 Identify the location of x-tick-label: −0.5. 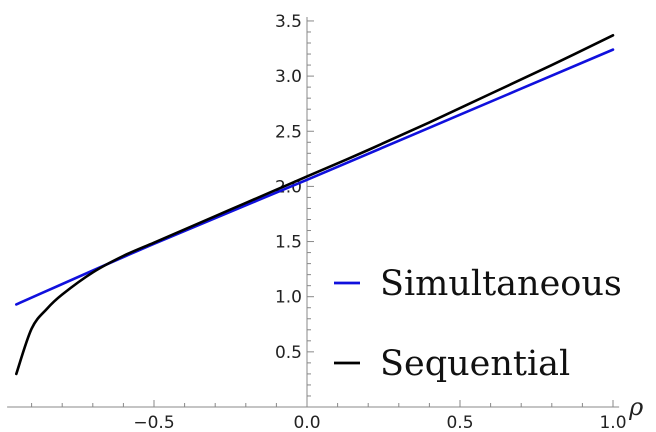
(153, 422).